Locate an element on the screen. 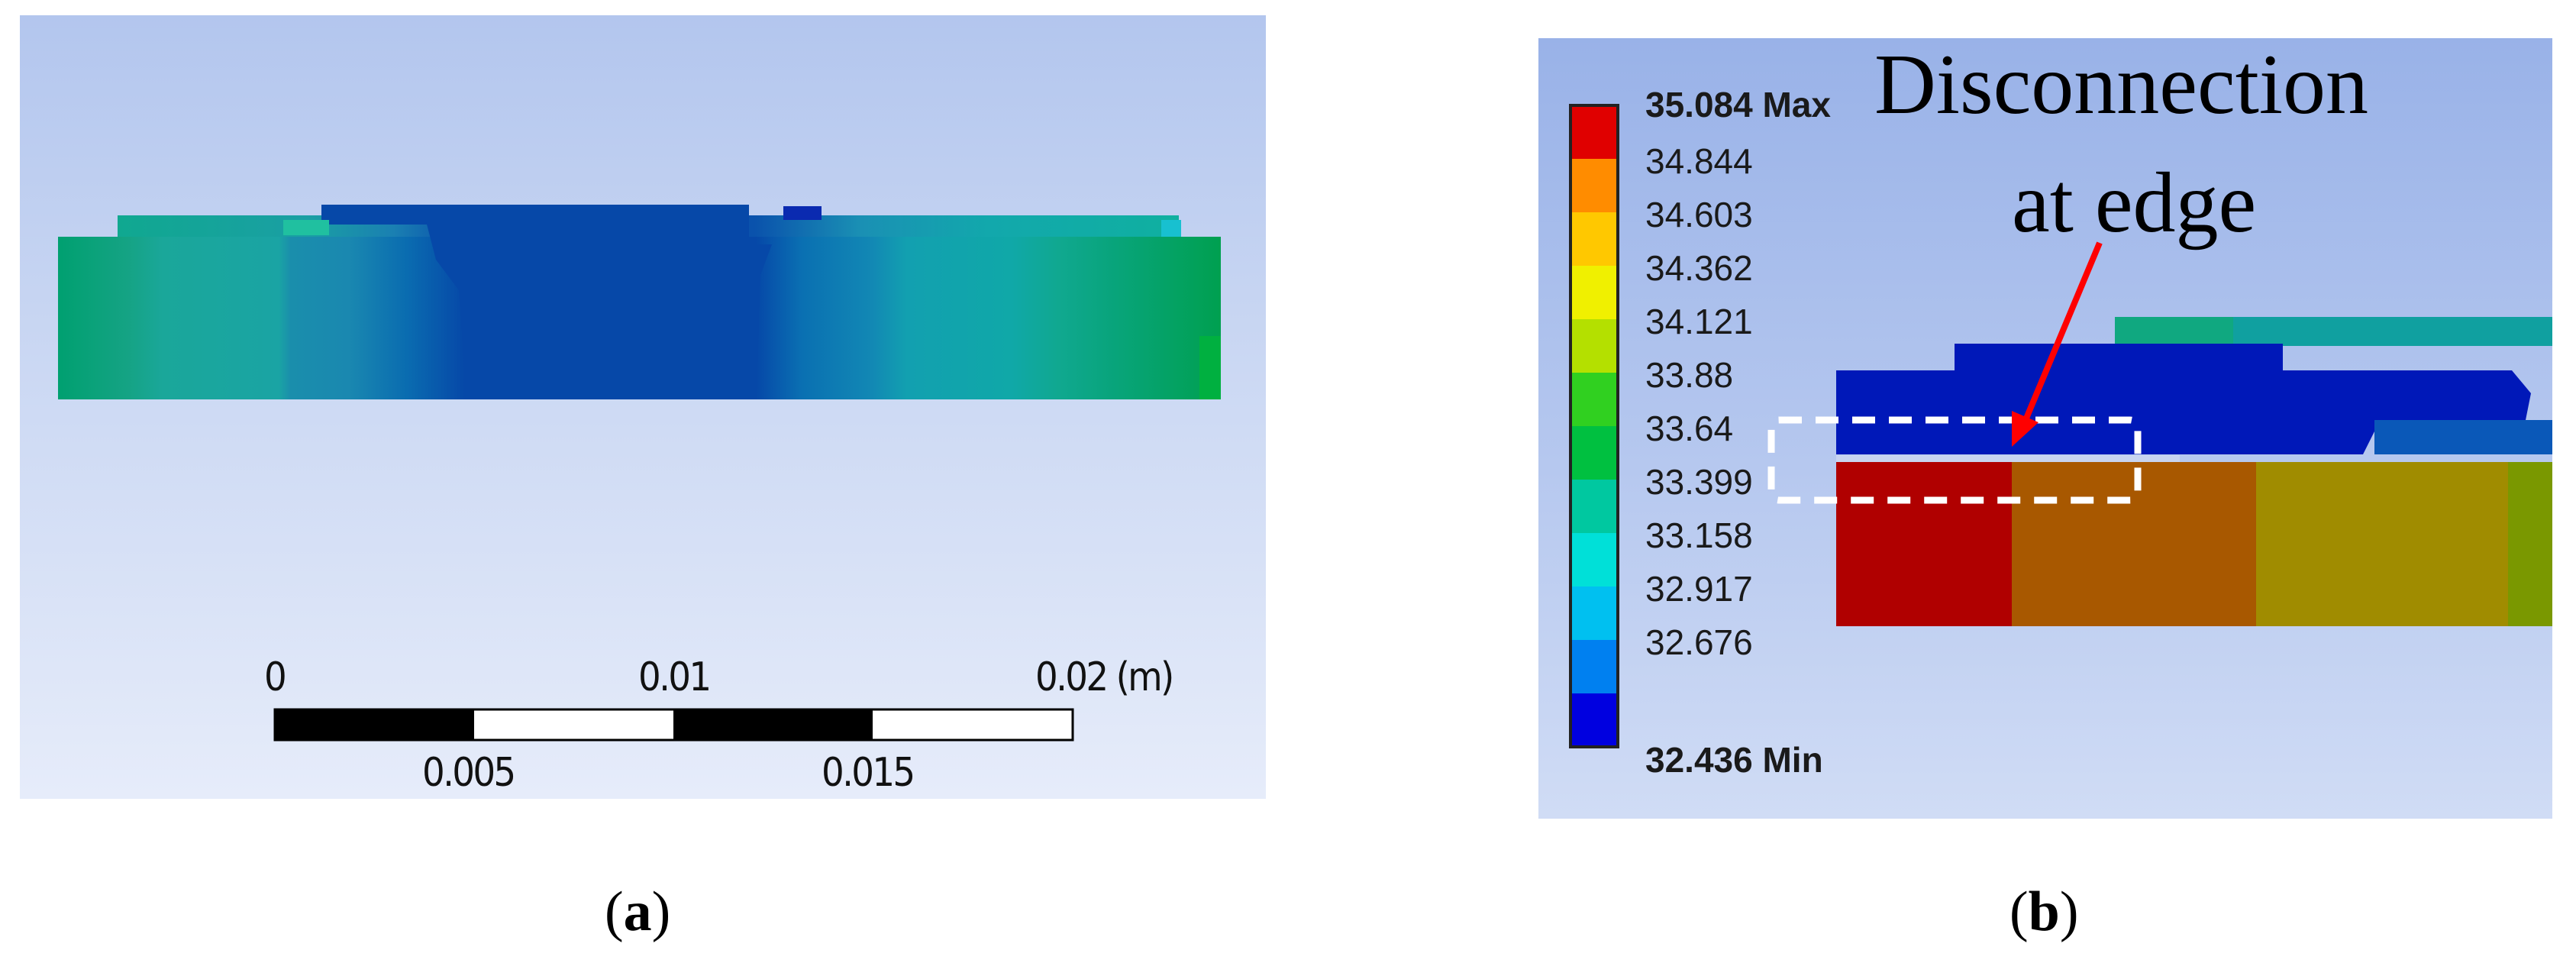  legend-outline is located at coordinates (1594, 426).